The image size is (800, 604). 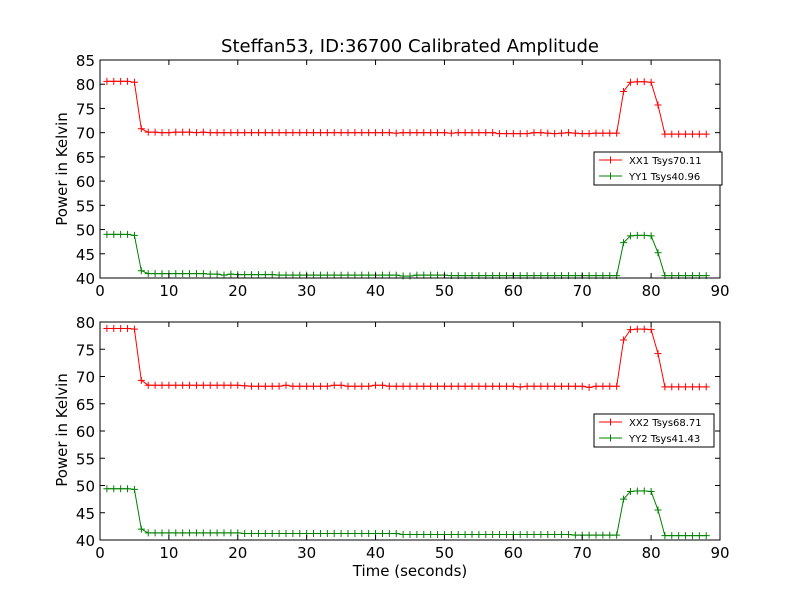 What do you see at coordinates (85, 541) in the screenshot?
I see `y-tick-label: 40` at bounding box center [85, 541].